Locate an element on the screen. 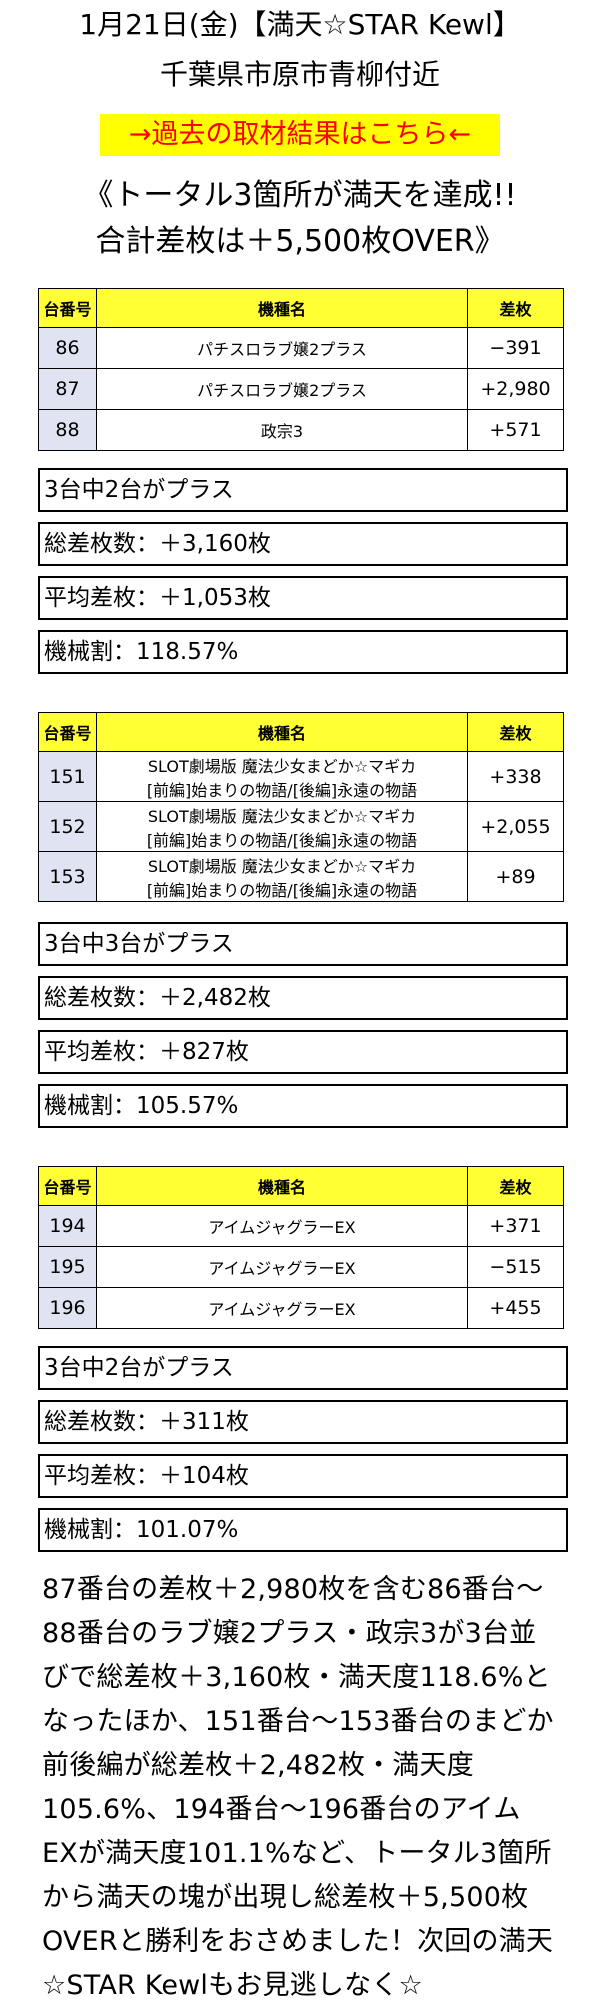 This screenshot has width=600, height=2011. machine-number: 194 is located at coordinates (67, 1226).